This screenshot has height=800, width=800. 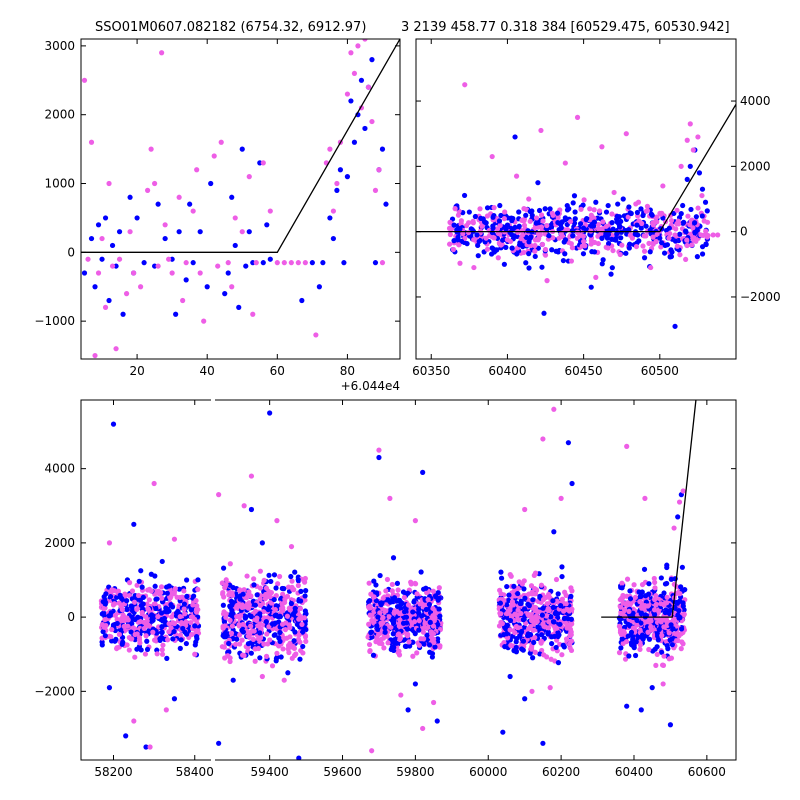 I want to click on y-tick-label: 0, so click(x=71, y=617).